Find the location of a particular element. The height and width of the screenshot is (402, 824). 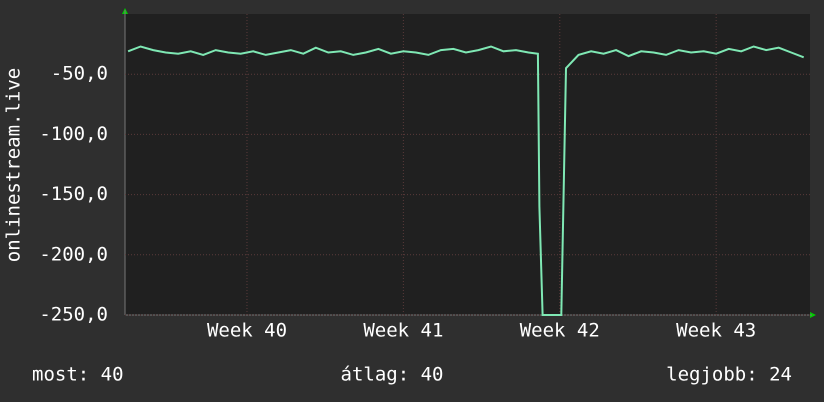

y-tick-label: -50,0 is located at coordinates (79, 74).